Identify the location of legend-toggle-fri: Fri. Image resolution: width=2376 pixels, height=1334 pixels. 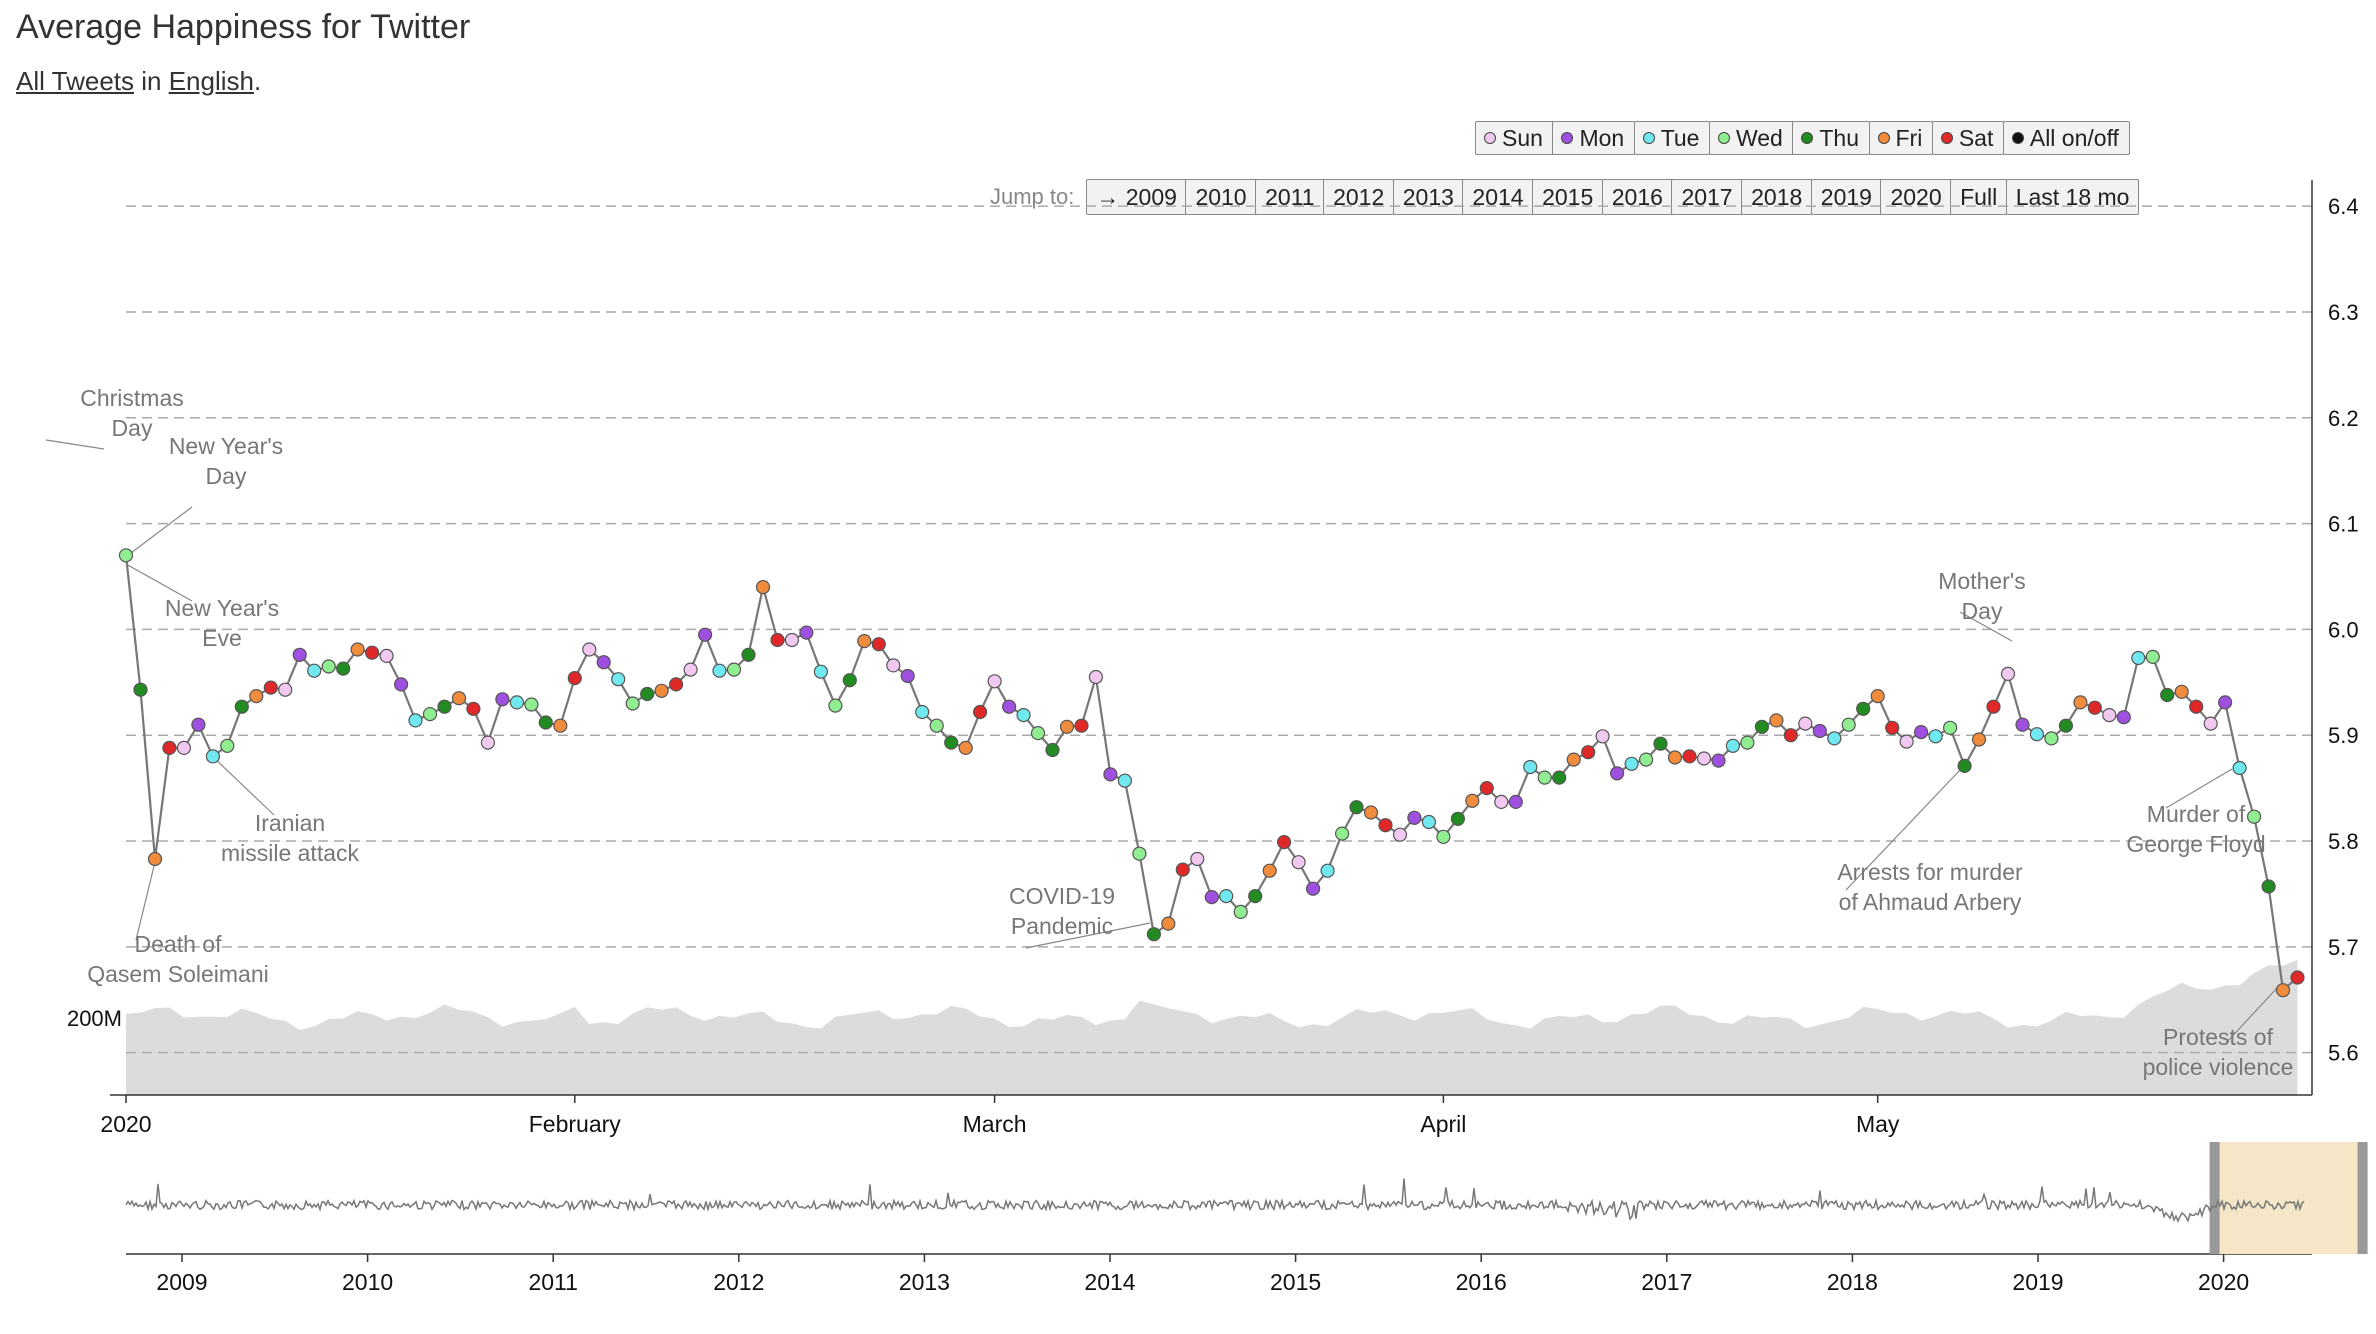
(1901, 138).